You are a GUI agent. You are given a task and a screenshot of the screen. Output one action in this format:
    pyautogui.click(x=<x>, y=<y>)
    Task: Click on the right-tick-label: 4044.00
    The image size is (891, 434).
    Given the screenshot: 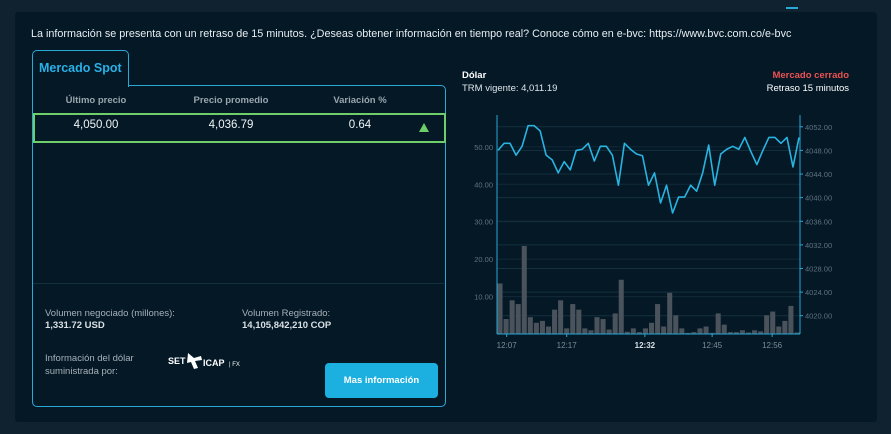 What is the action you would take?
    pyautogui.click(x=818, y=174)
    